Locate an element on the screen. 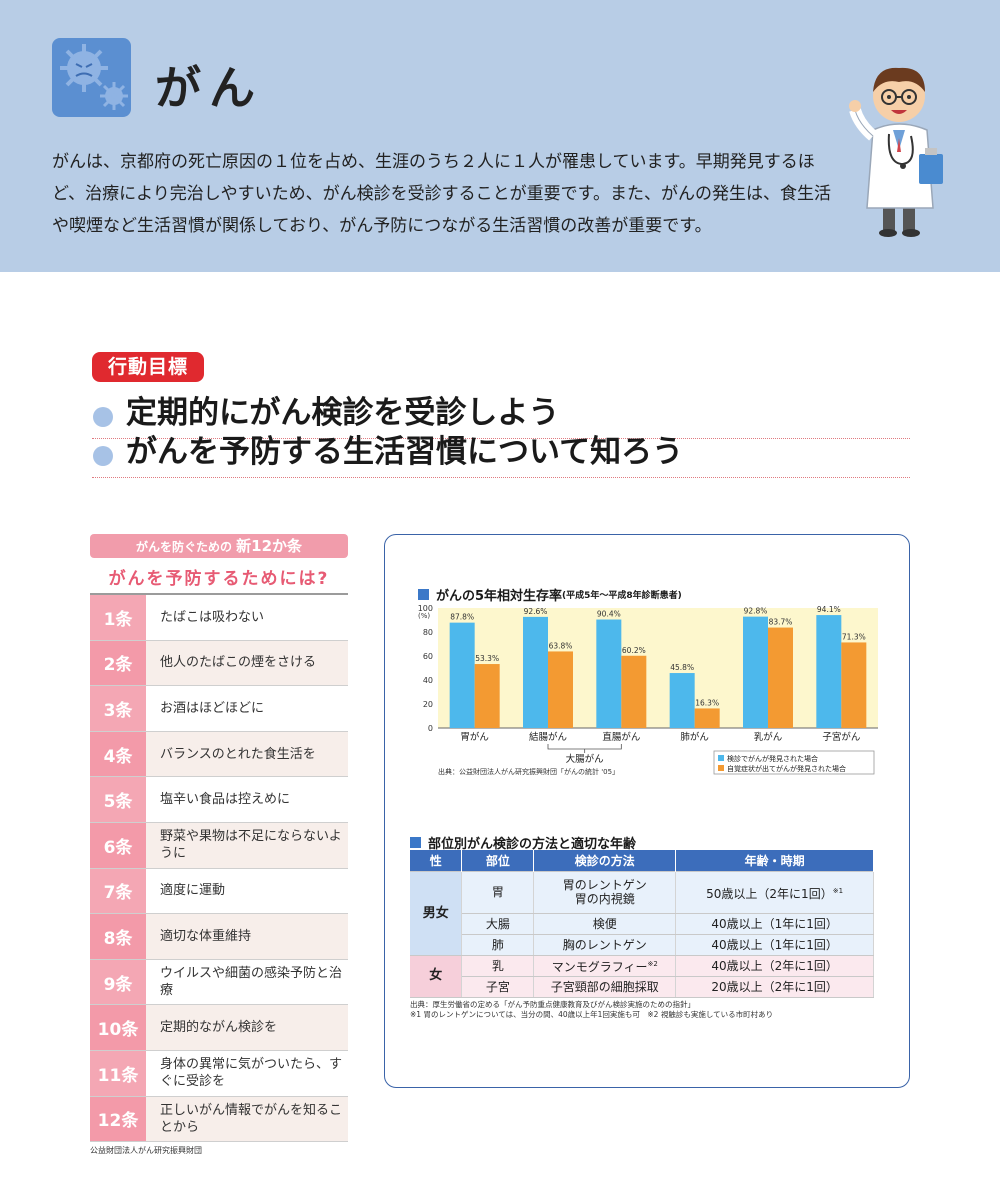 The height and width of the screenshot is (1189, 1000). y-axis-unit: (%) is located at coordinates (424, 616).